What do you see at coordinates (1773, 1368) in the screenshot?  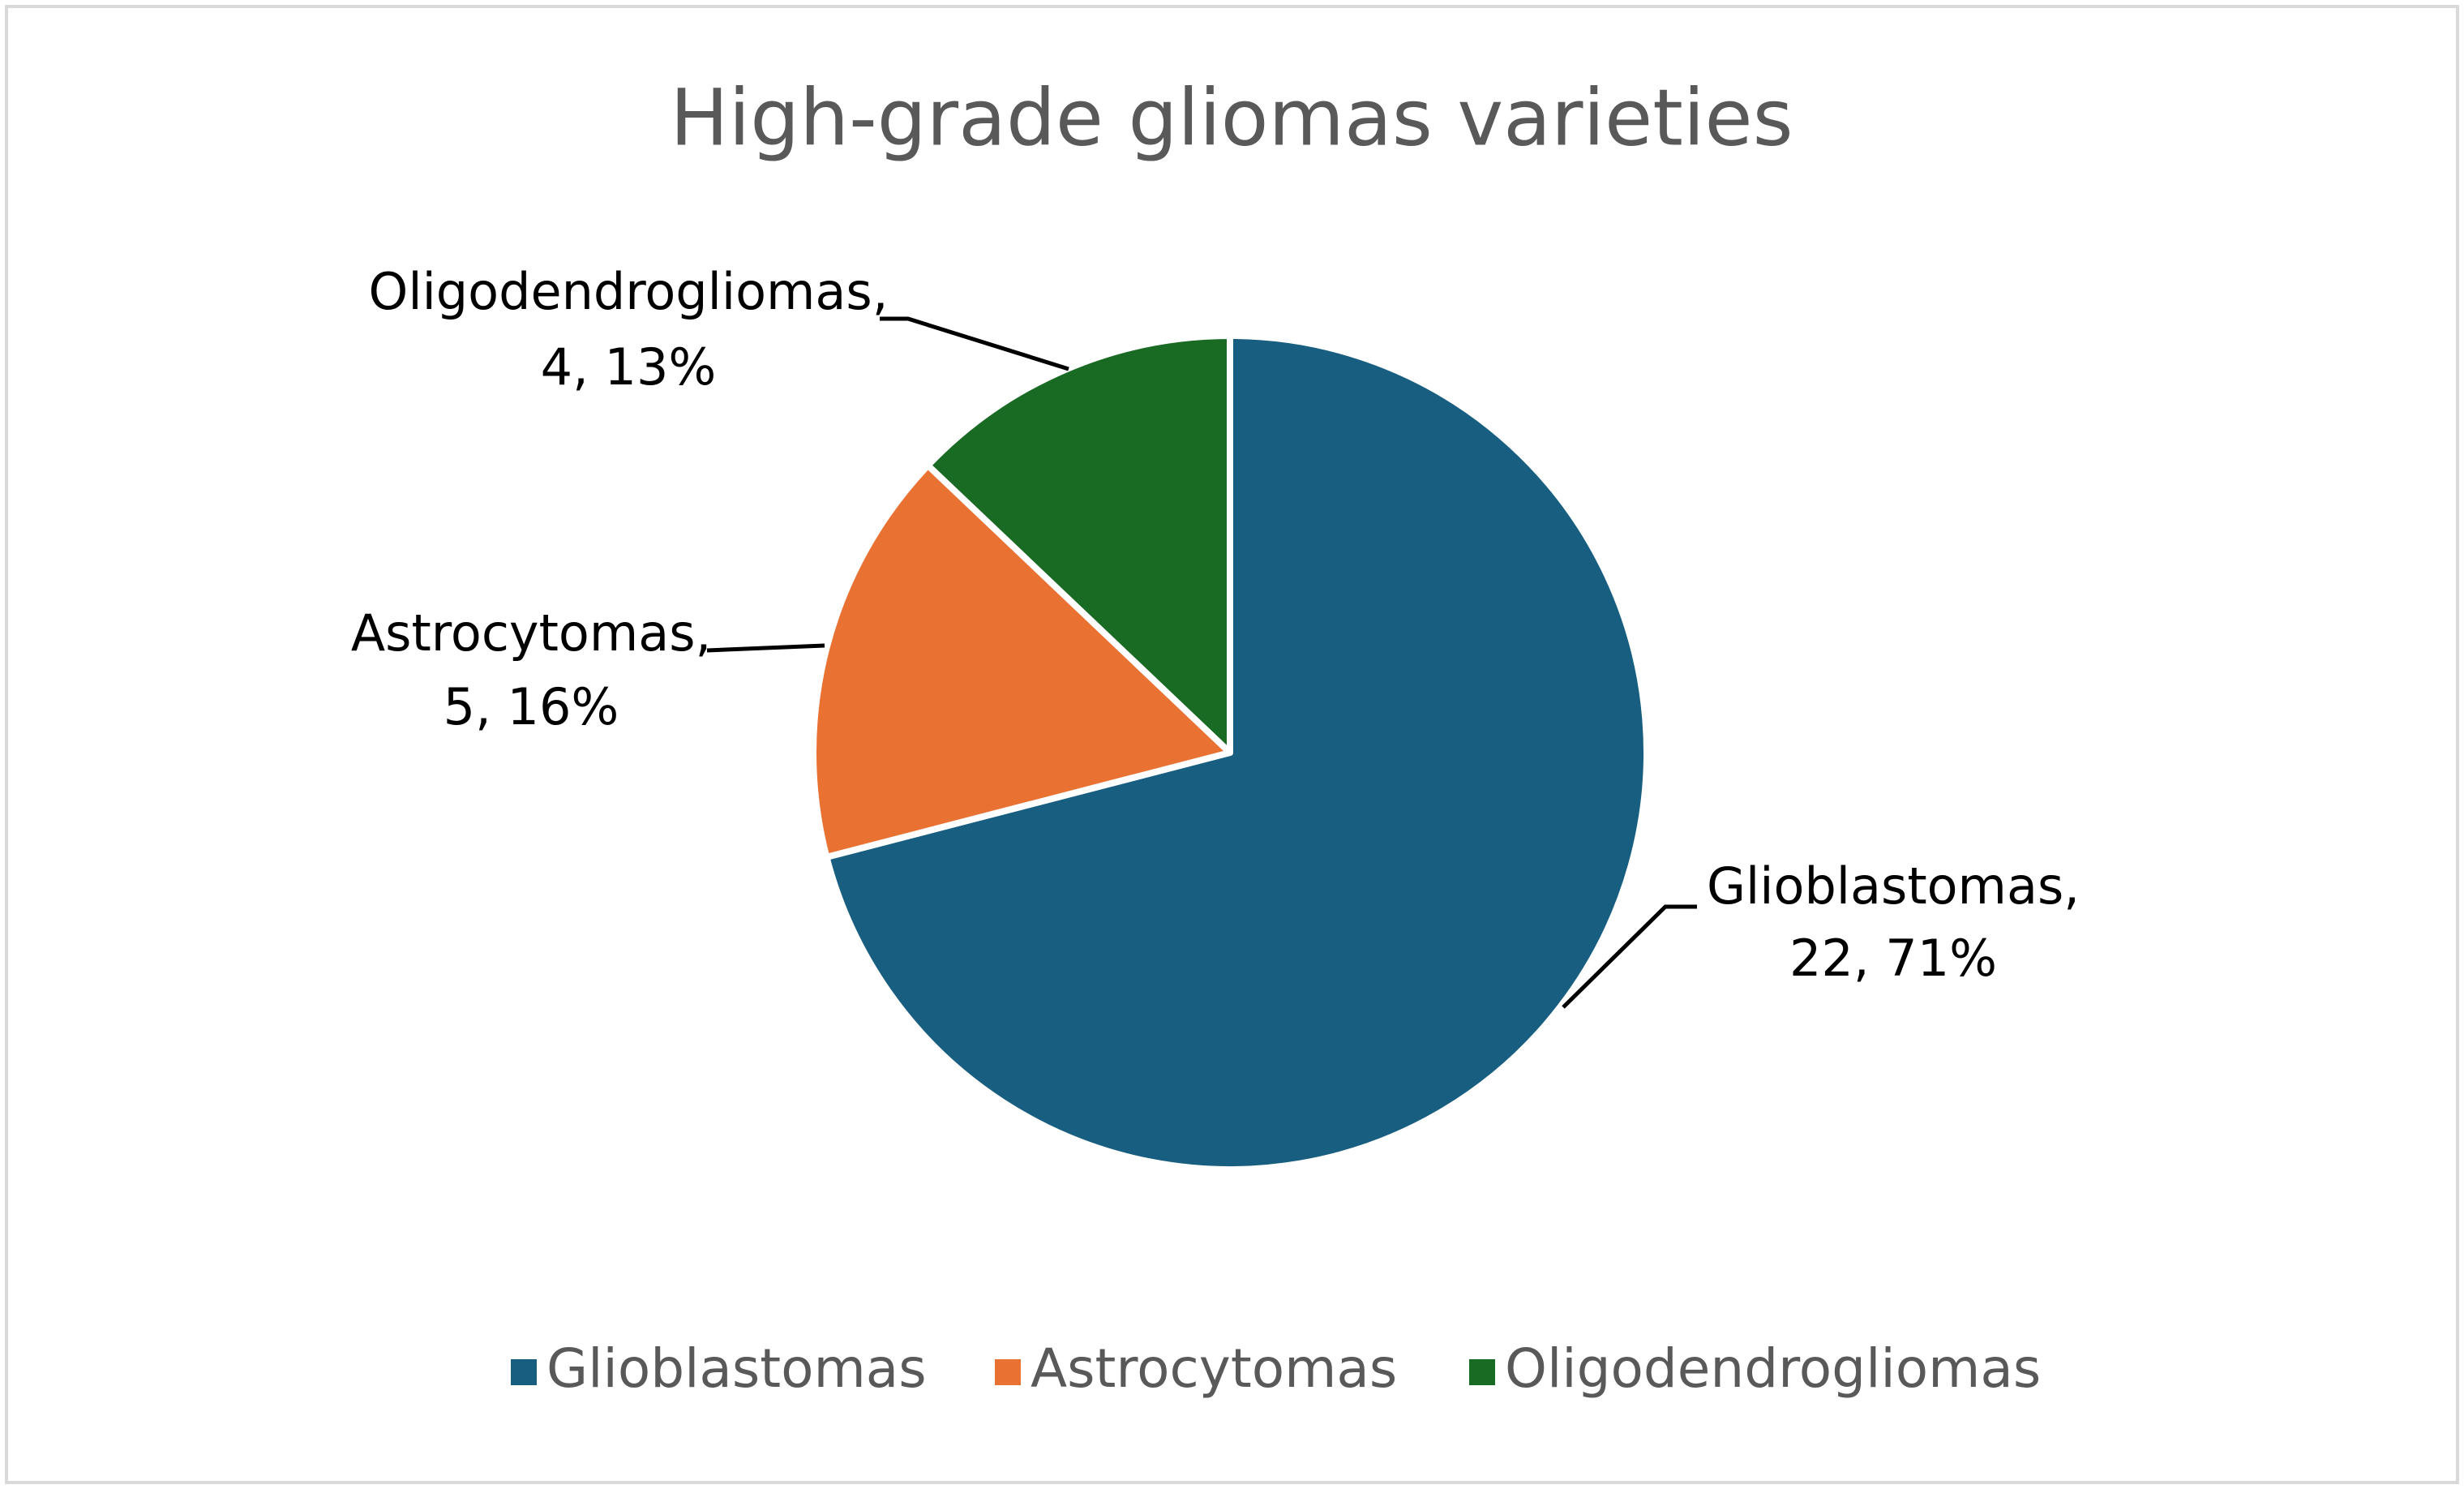 I see `legend-label: Oligodendrogliomas` at bounding box center [1773, 1368].